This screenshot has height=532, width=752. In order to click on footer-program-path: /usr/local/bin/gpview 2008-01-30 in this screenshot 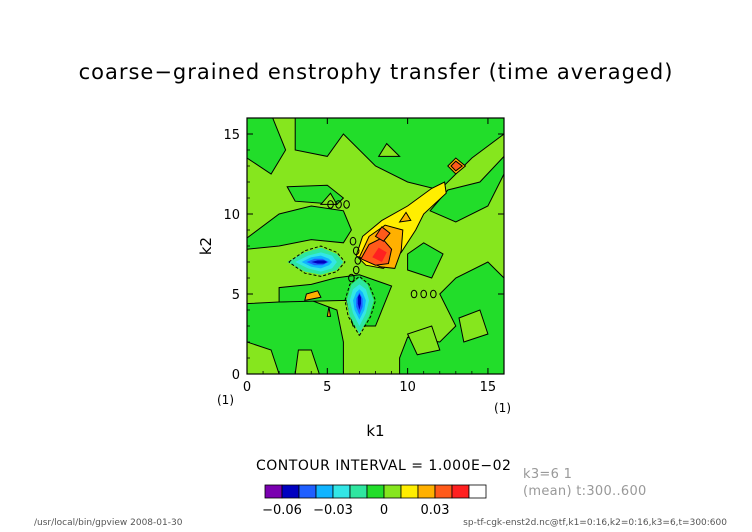, I will do `click(108, 523)`.